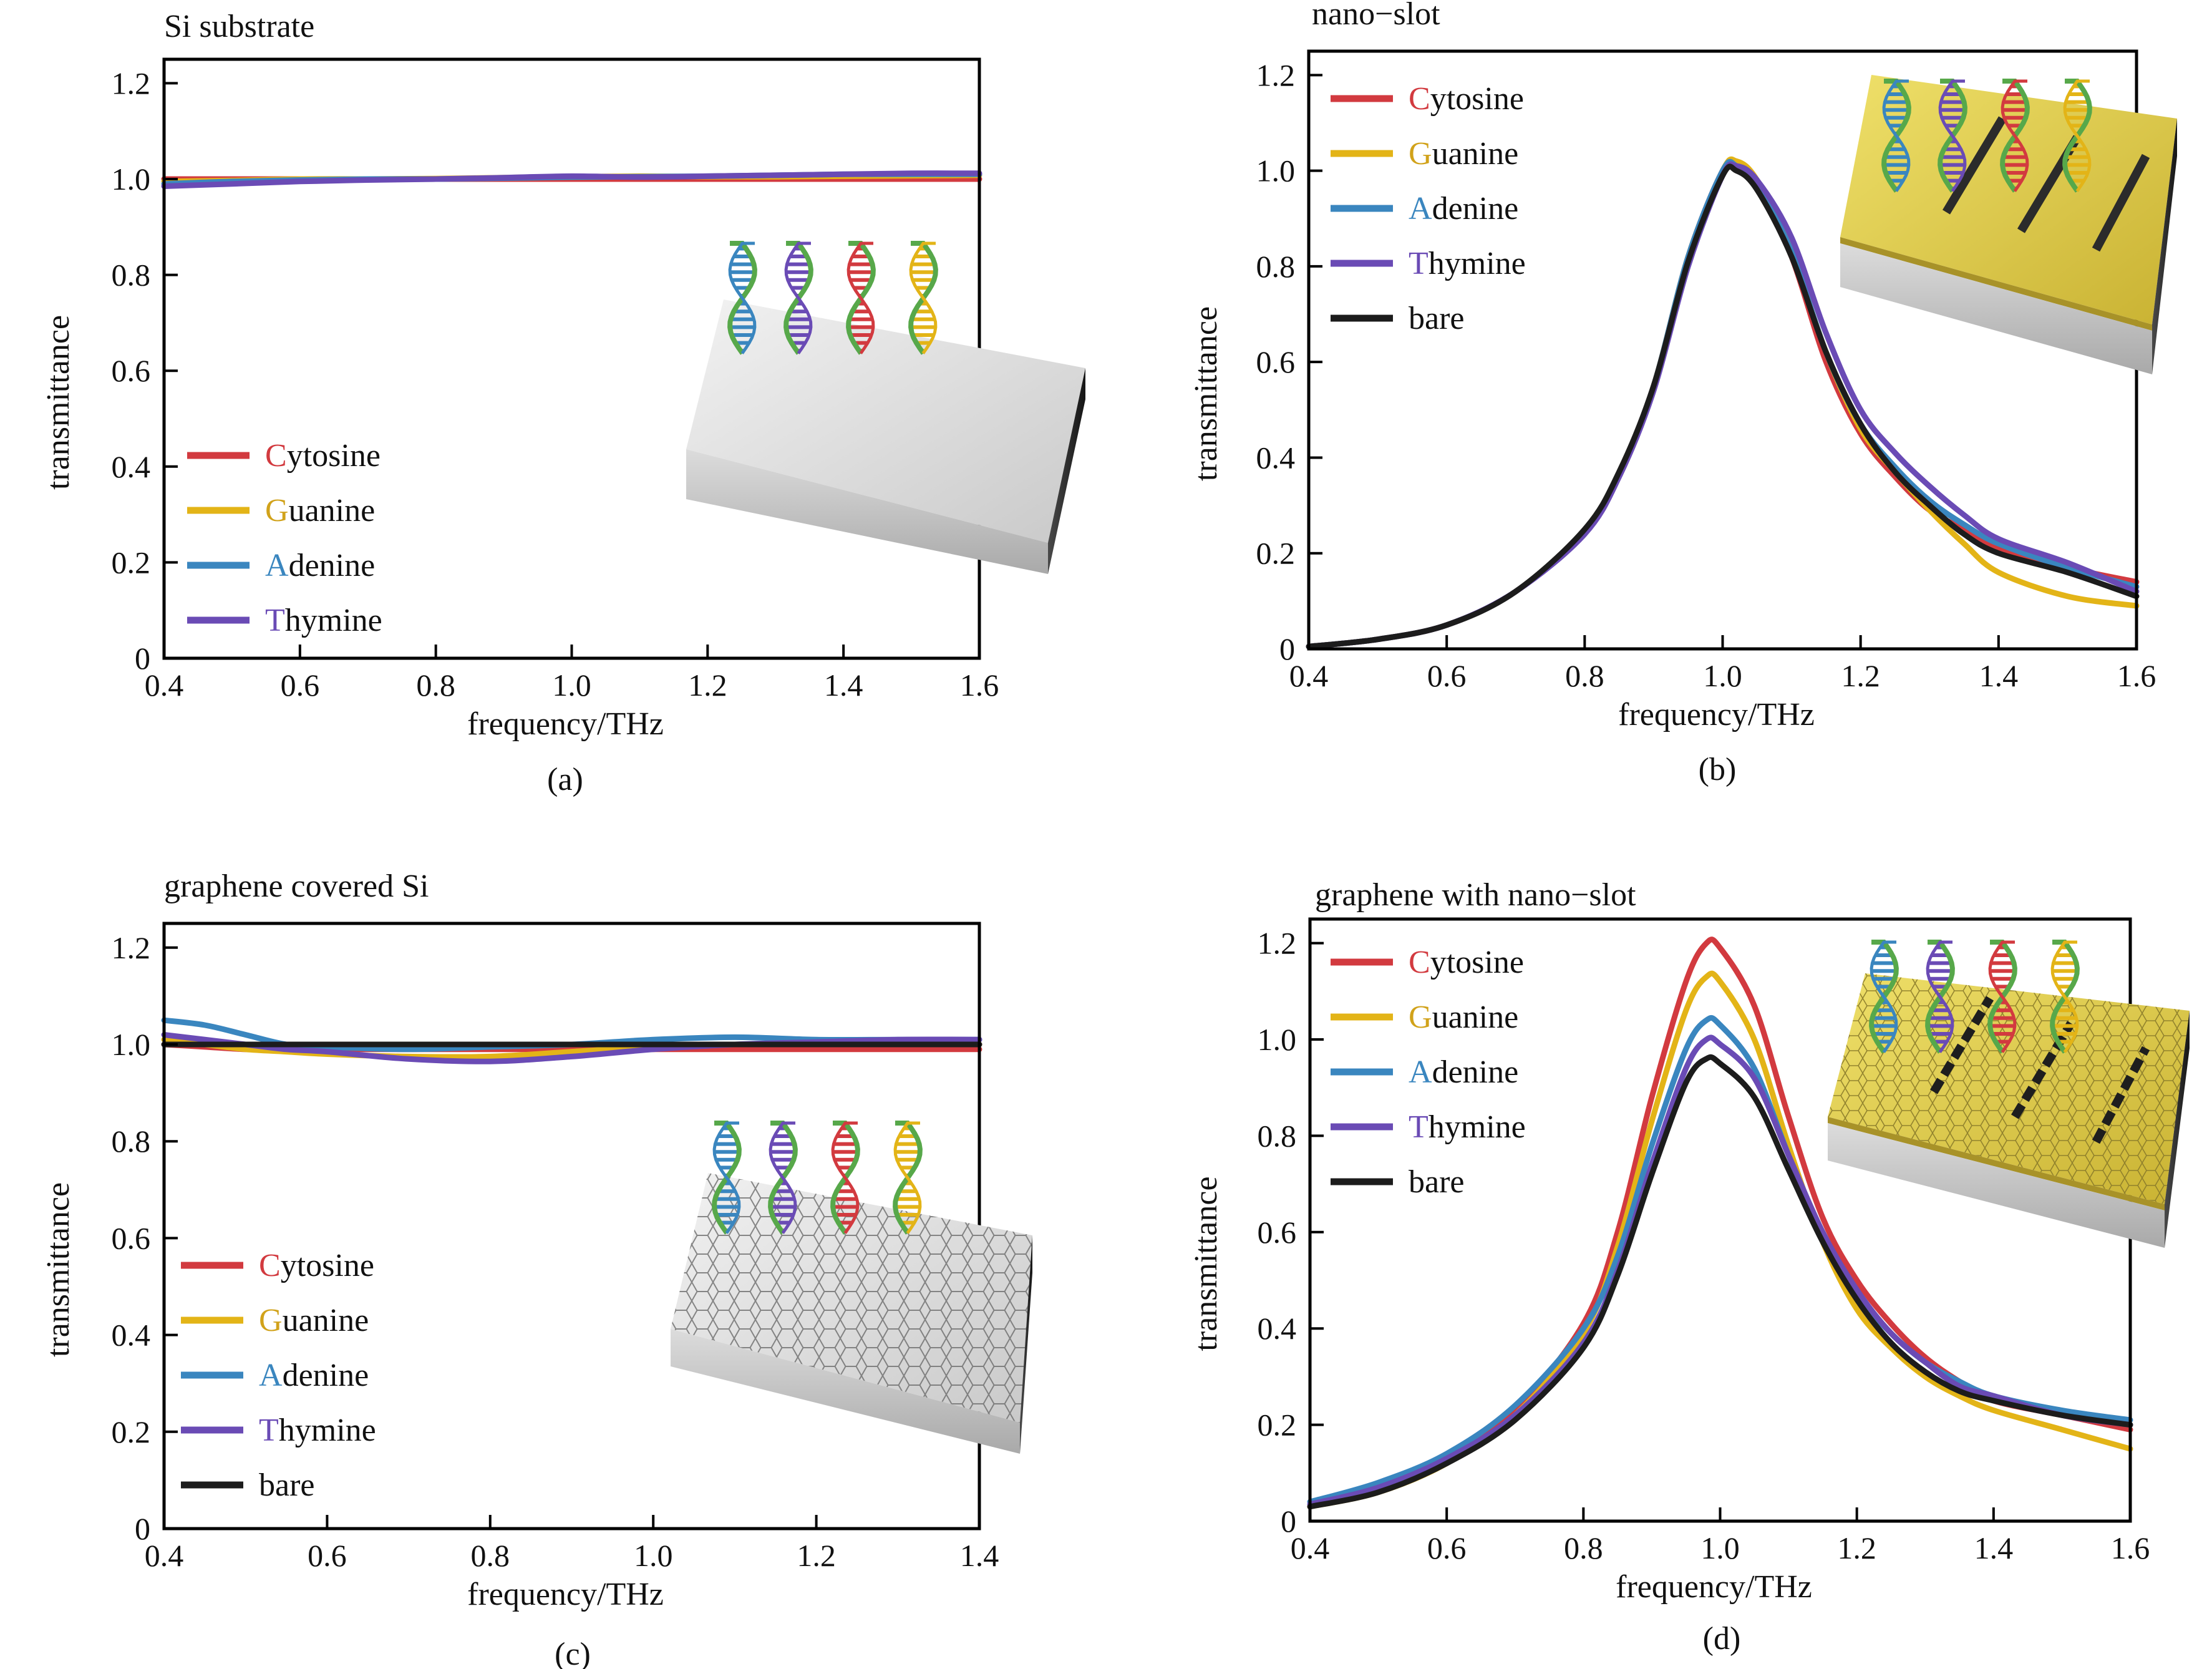  Describe the element at coordinates (573, 1653) in the screenshot. I see `panel-c-caption: (c)` at that location.